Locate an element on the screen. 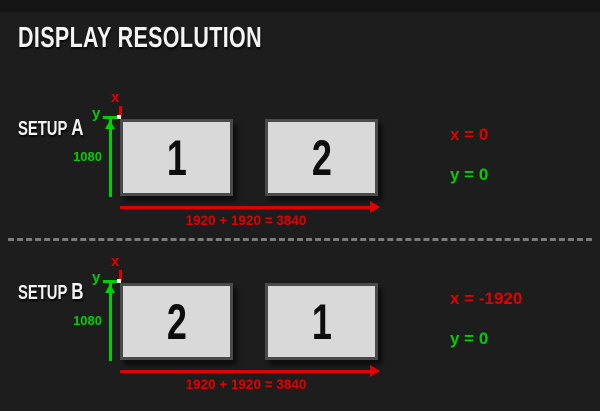 The height and width of the screenshot is (411, 600). setup-a-label: SETUP A is located at coordinates (51, 127).